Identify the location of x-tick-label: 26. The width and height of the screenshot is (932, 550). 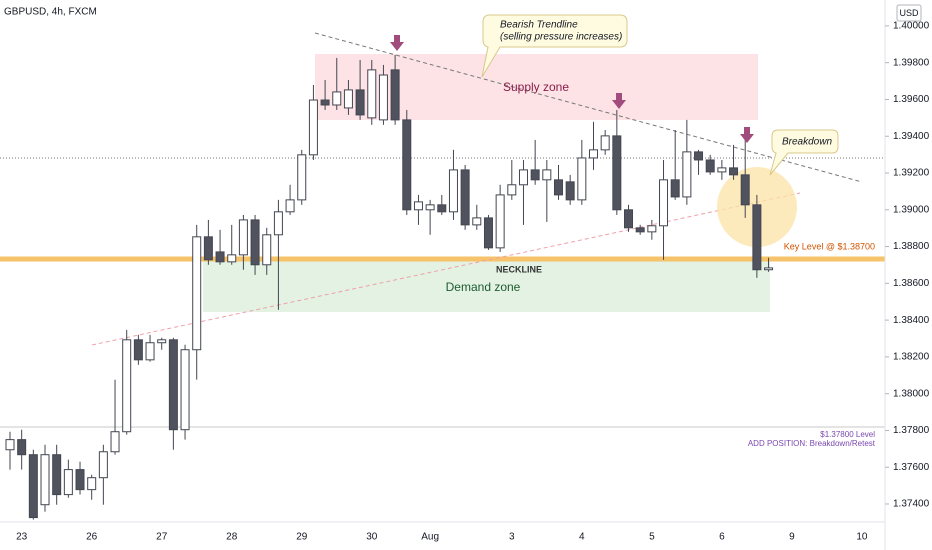
(92, 537).